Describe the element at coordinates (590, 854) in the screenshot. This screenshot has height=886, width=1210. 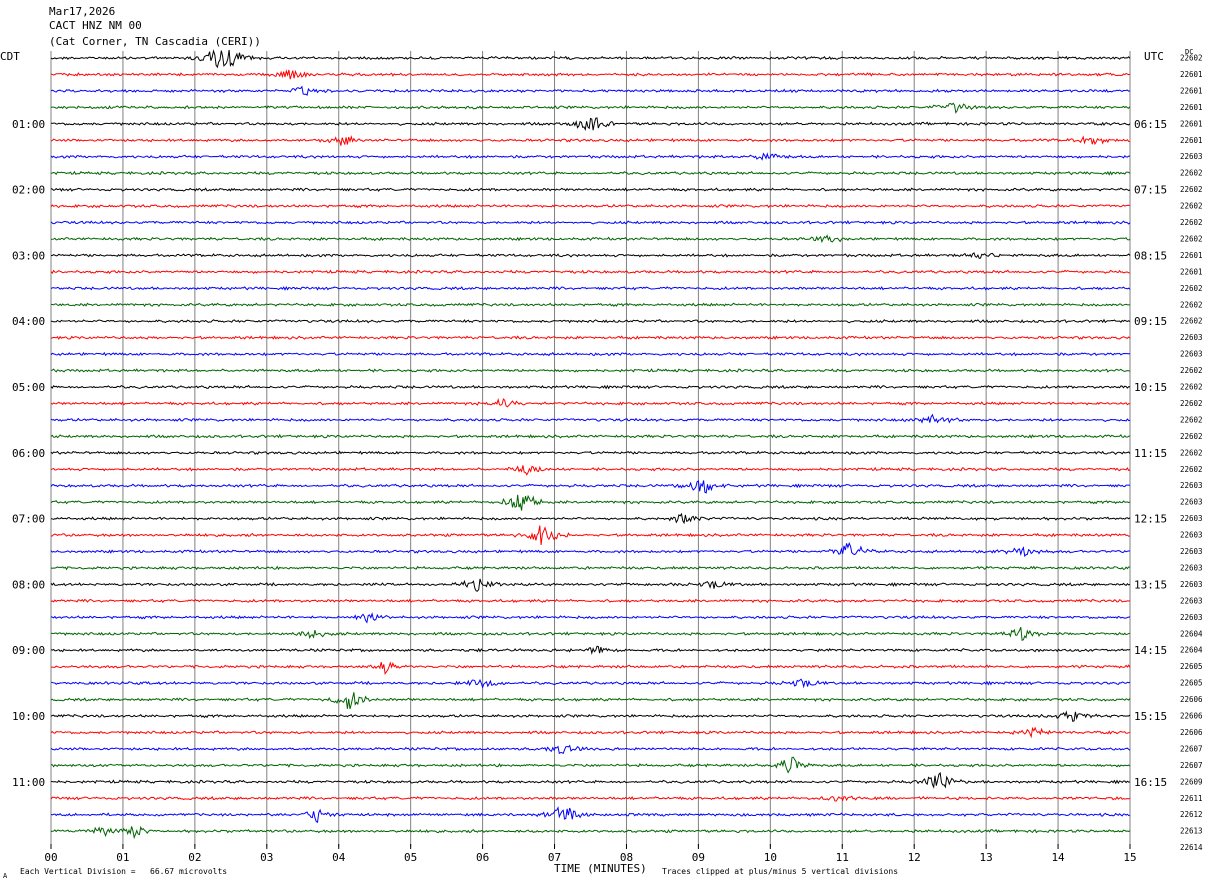
I see `x-axis-ticks: 00 01 02 03 04 05 06 07 08 09 10 11 12 13 14 15` at that location.